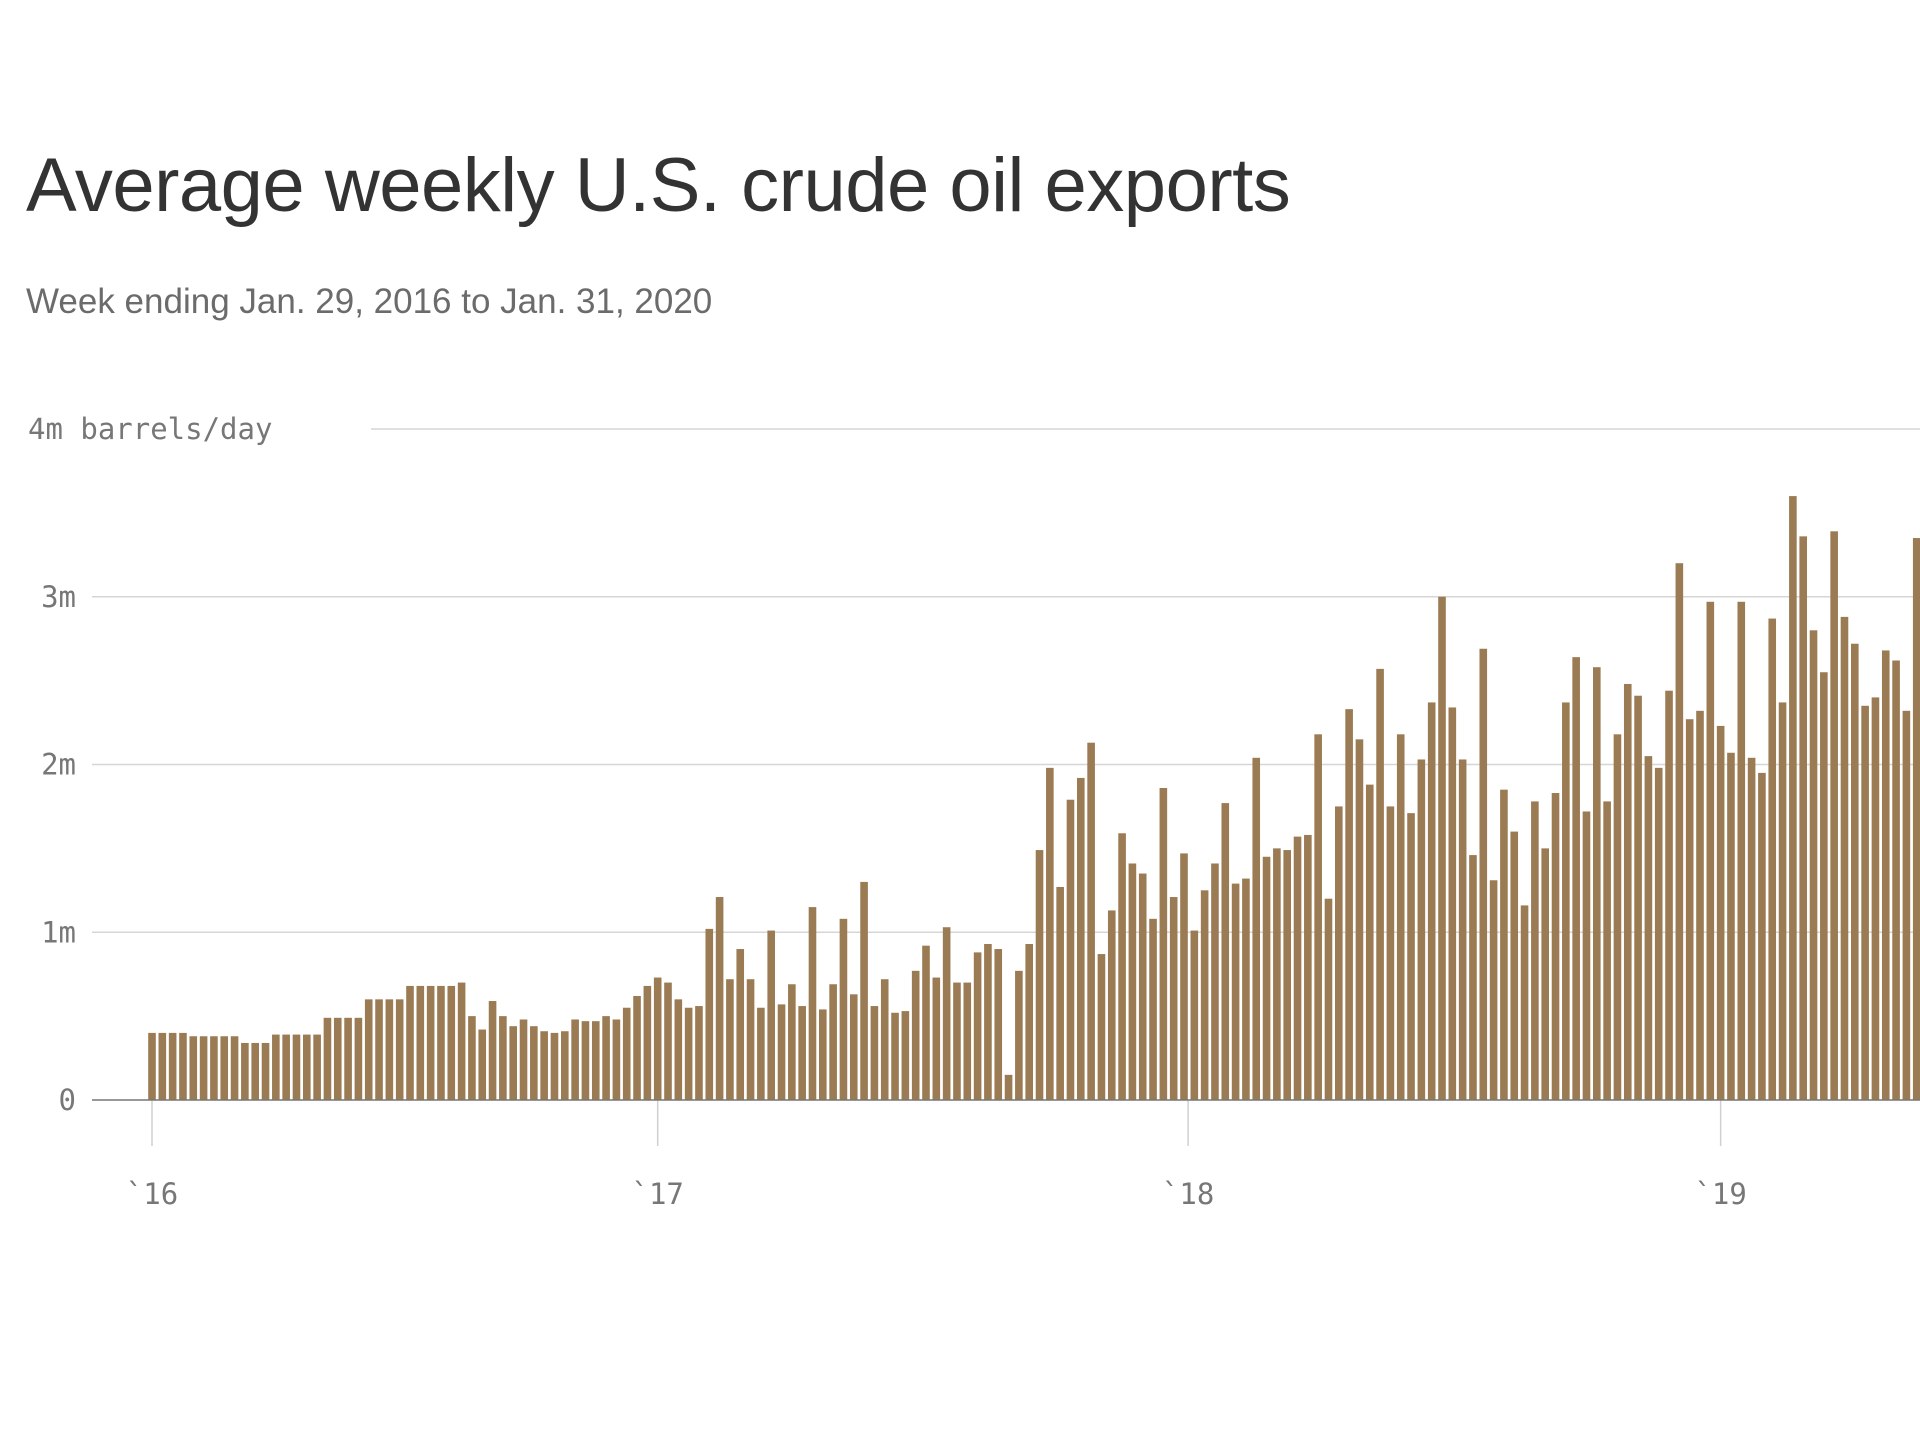 Image resolution: width=1920 pixels, height=1440 pixels. Describe the element at coordinates (1188, 1194) in the screenshot. I see `x-tick-label: `18` at that location.